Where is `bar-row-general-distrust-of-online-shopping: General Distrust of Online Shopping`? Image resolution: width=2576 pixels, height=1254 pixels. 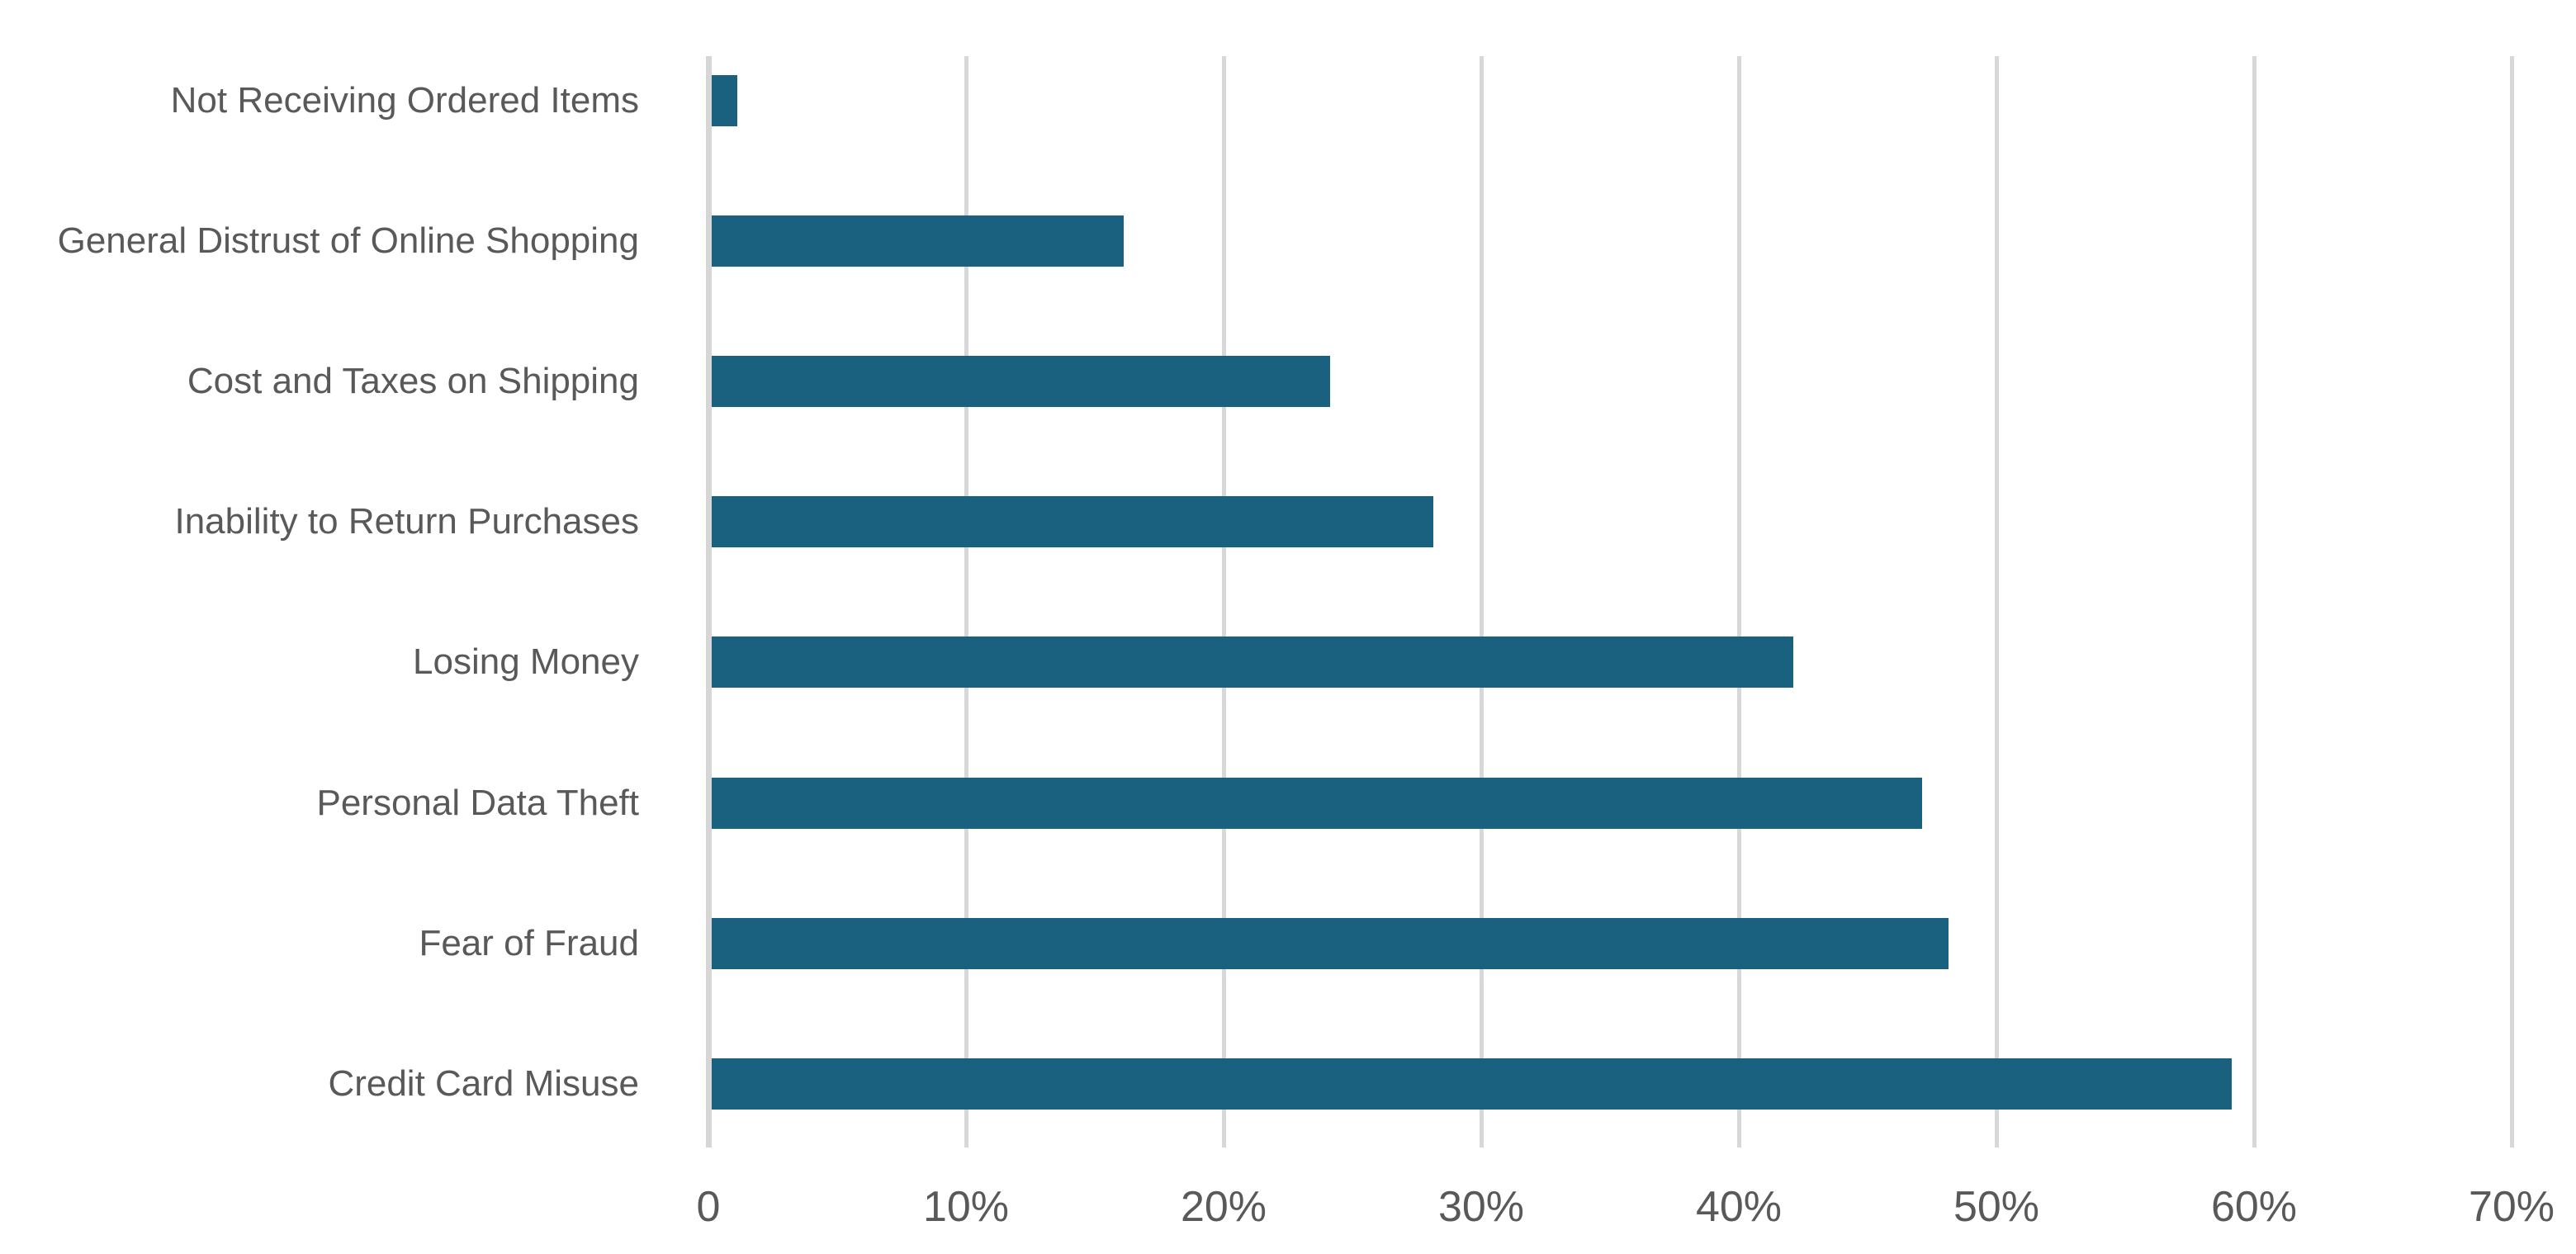 bar-row-general-distrust-of-online-shopping: General Distrust of Online Shopping is located at coordinates (1288, 241).